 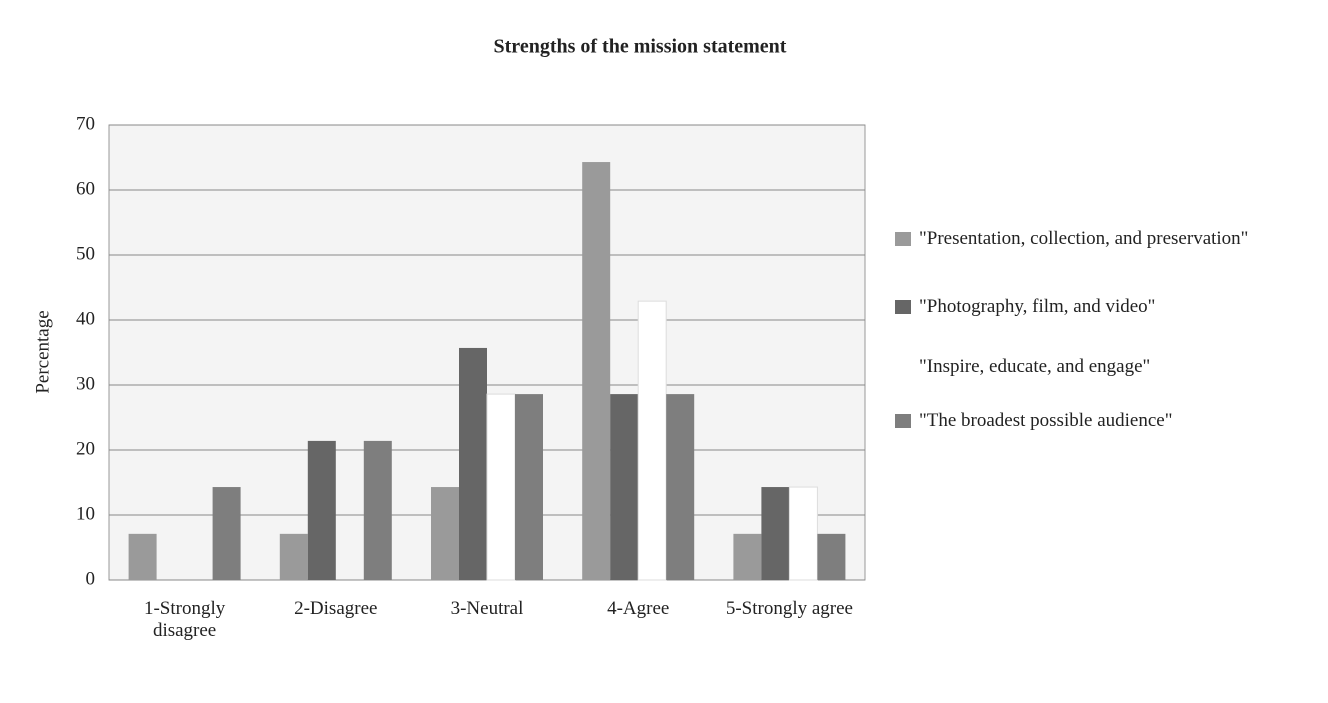 I want to click on x-tick-label: 2-Disagree, so click(x=336, y=608).